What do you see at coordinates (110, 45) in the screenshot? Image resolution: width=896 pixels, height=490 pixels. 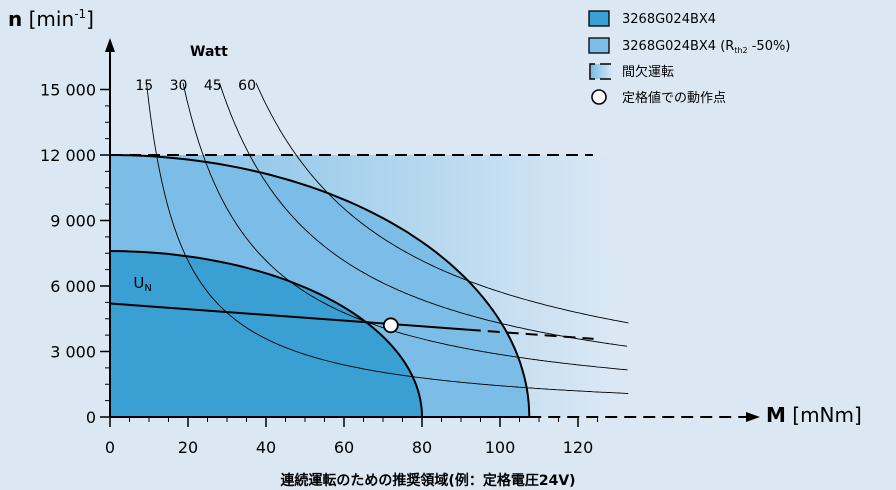 I see `y-axis-arrow` at bounding box center [110, 45].